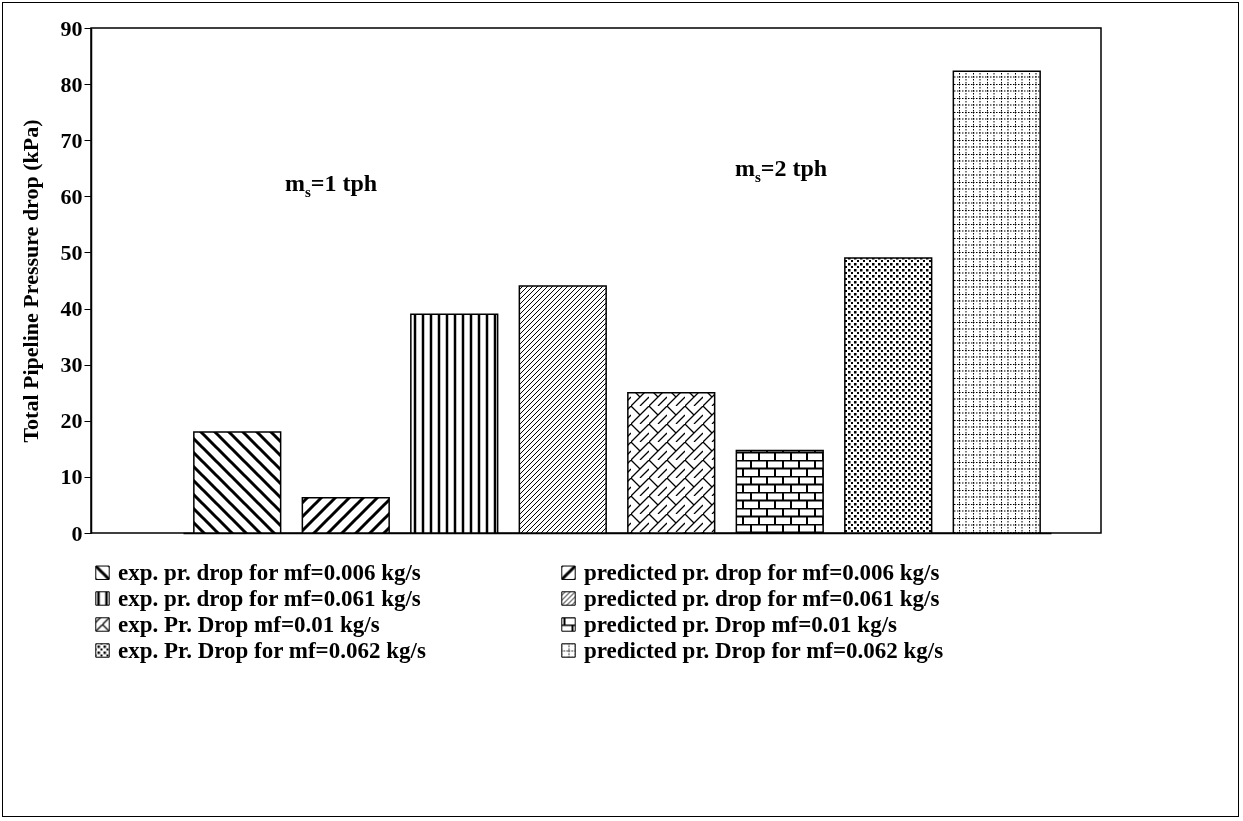 Image resolution: width=1243 pixels, height=821 pixels. Describe the element at coordinates (30, 281) in the screenshot. I see `y-axis-title: Total Pipeline Pressure drop (kPa)` at that location.